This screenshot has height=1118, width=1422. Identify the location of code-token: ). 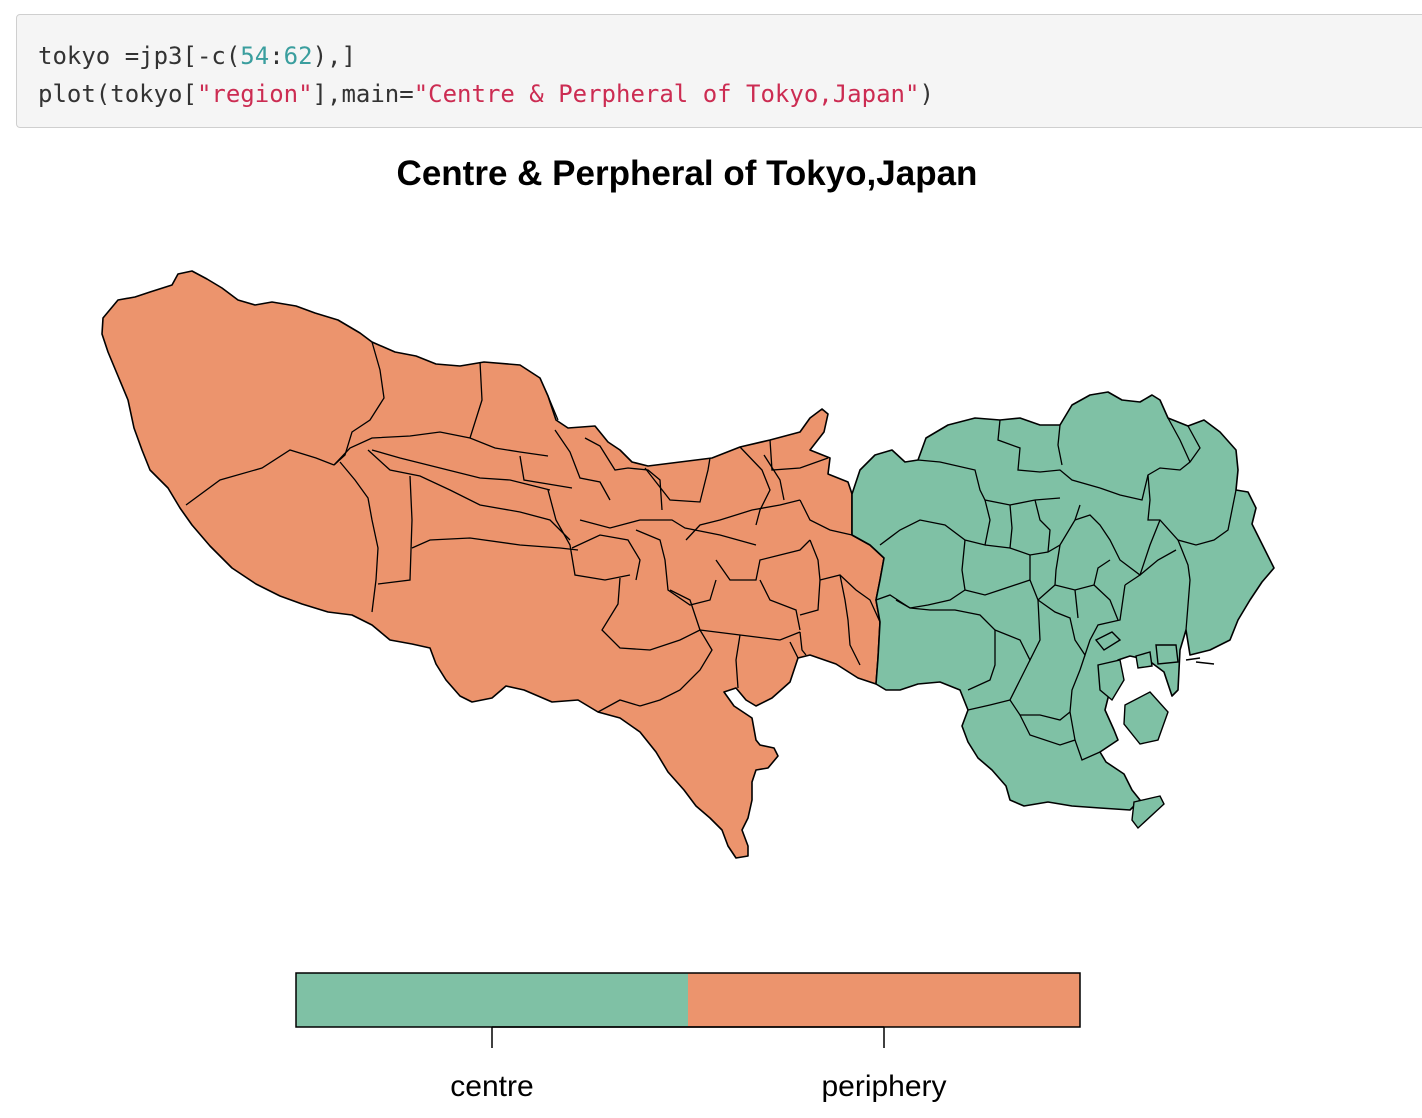
(926, 94).